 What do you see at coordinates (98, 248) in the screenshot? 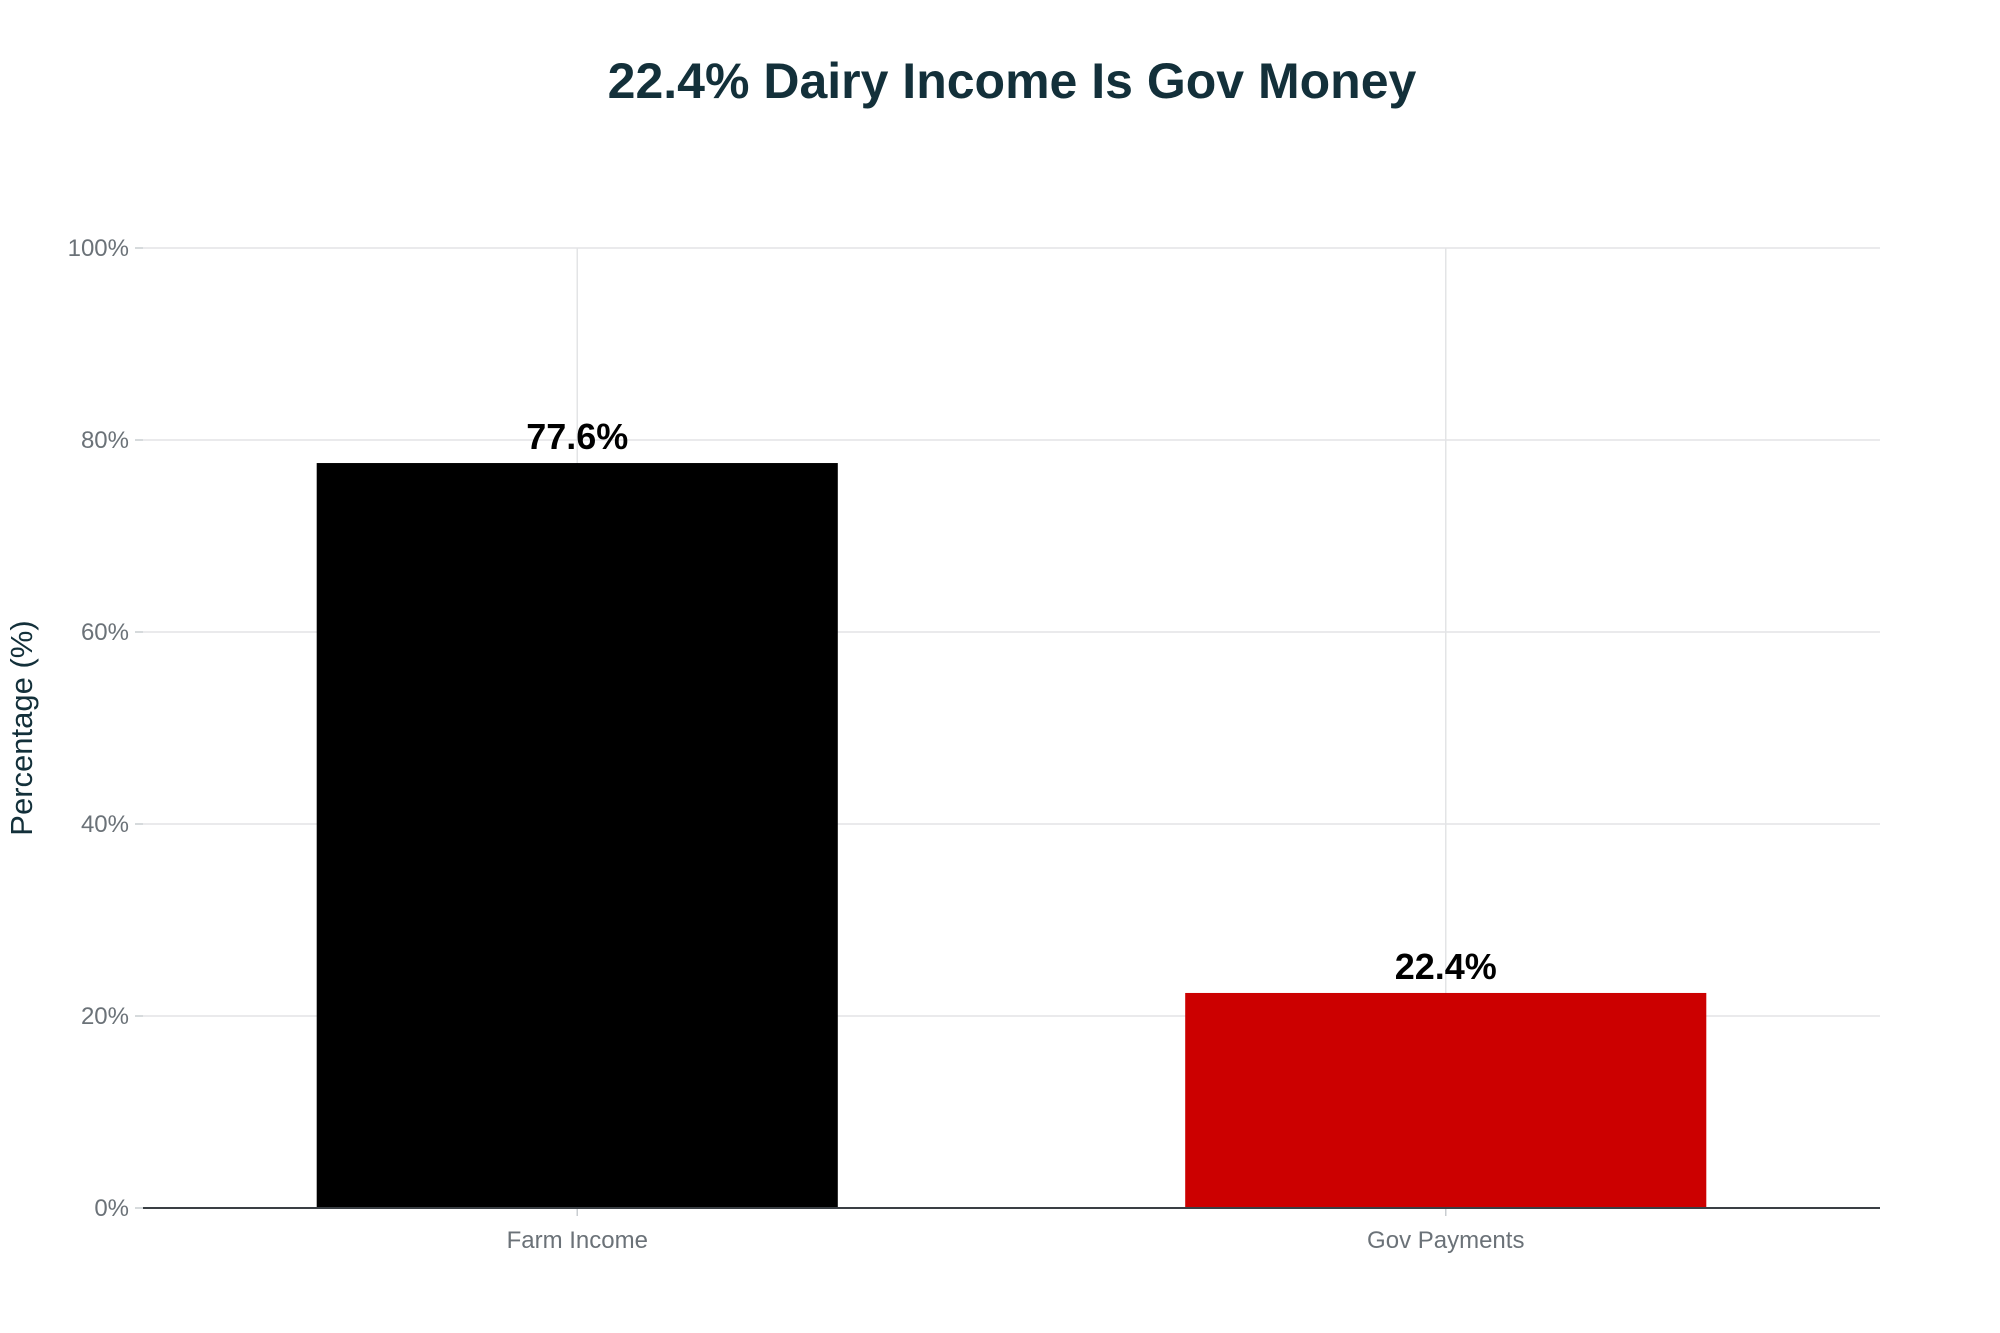
I see `y-tick-label: 100%` at bounding box center [98, 248].